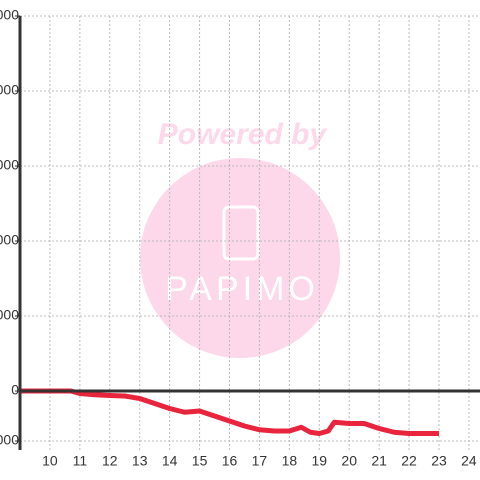 This screenshot has width=480, height=480. I want to click on plot, so click(229, 412).